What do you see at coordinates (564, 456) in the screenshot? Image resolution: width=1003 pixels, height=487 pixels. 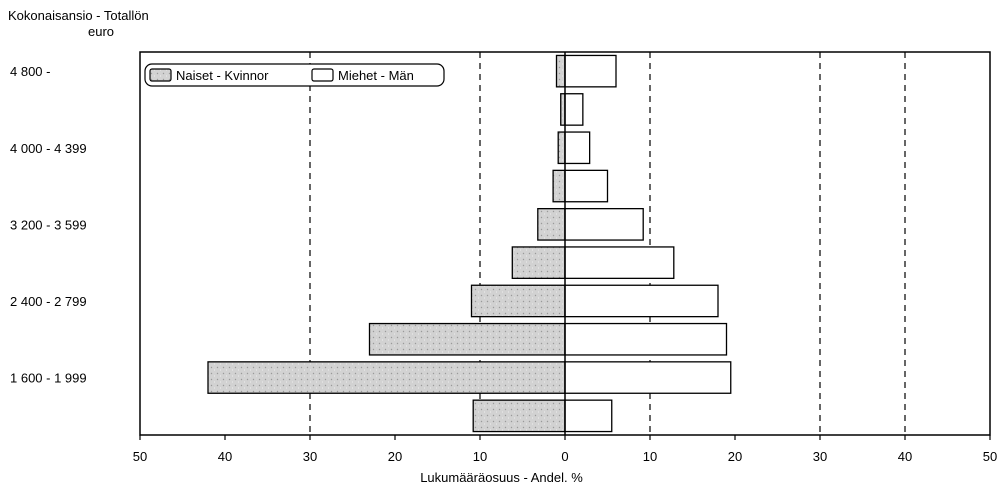 I see `x-tick-label: 0` at bounding box center [564, 456].